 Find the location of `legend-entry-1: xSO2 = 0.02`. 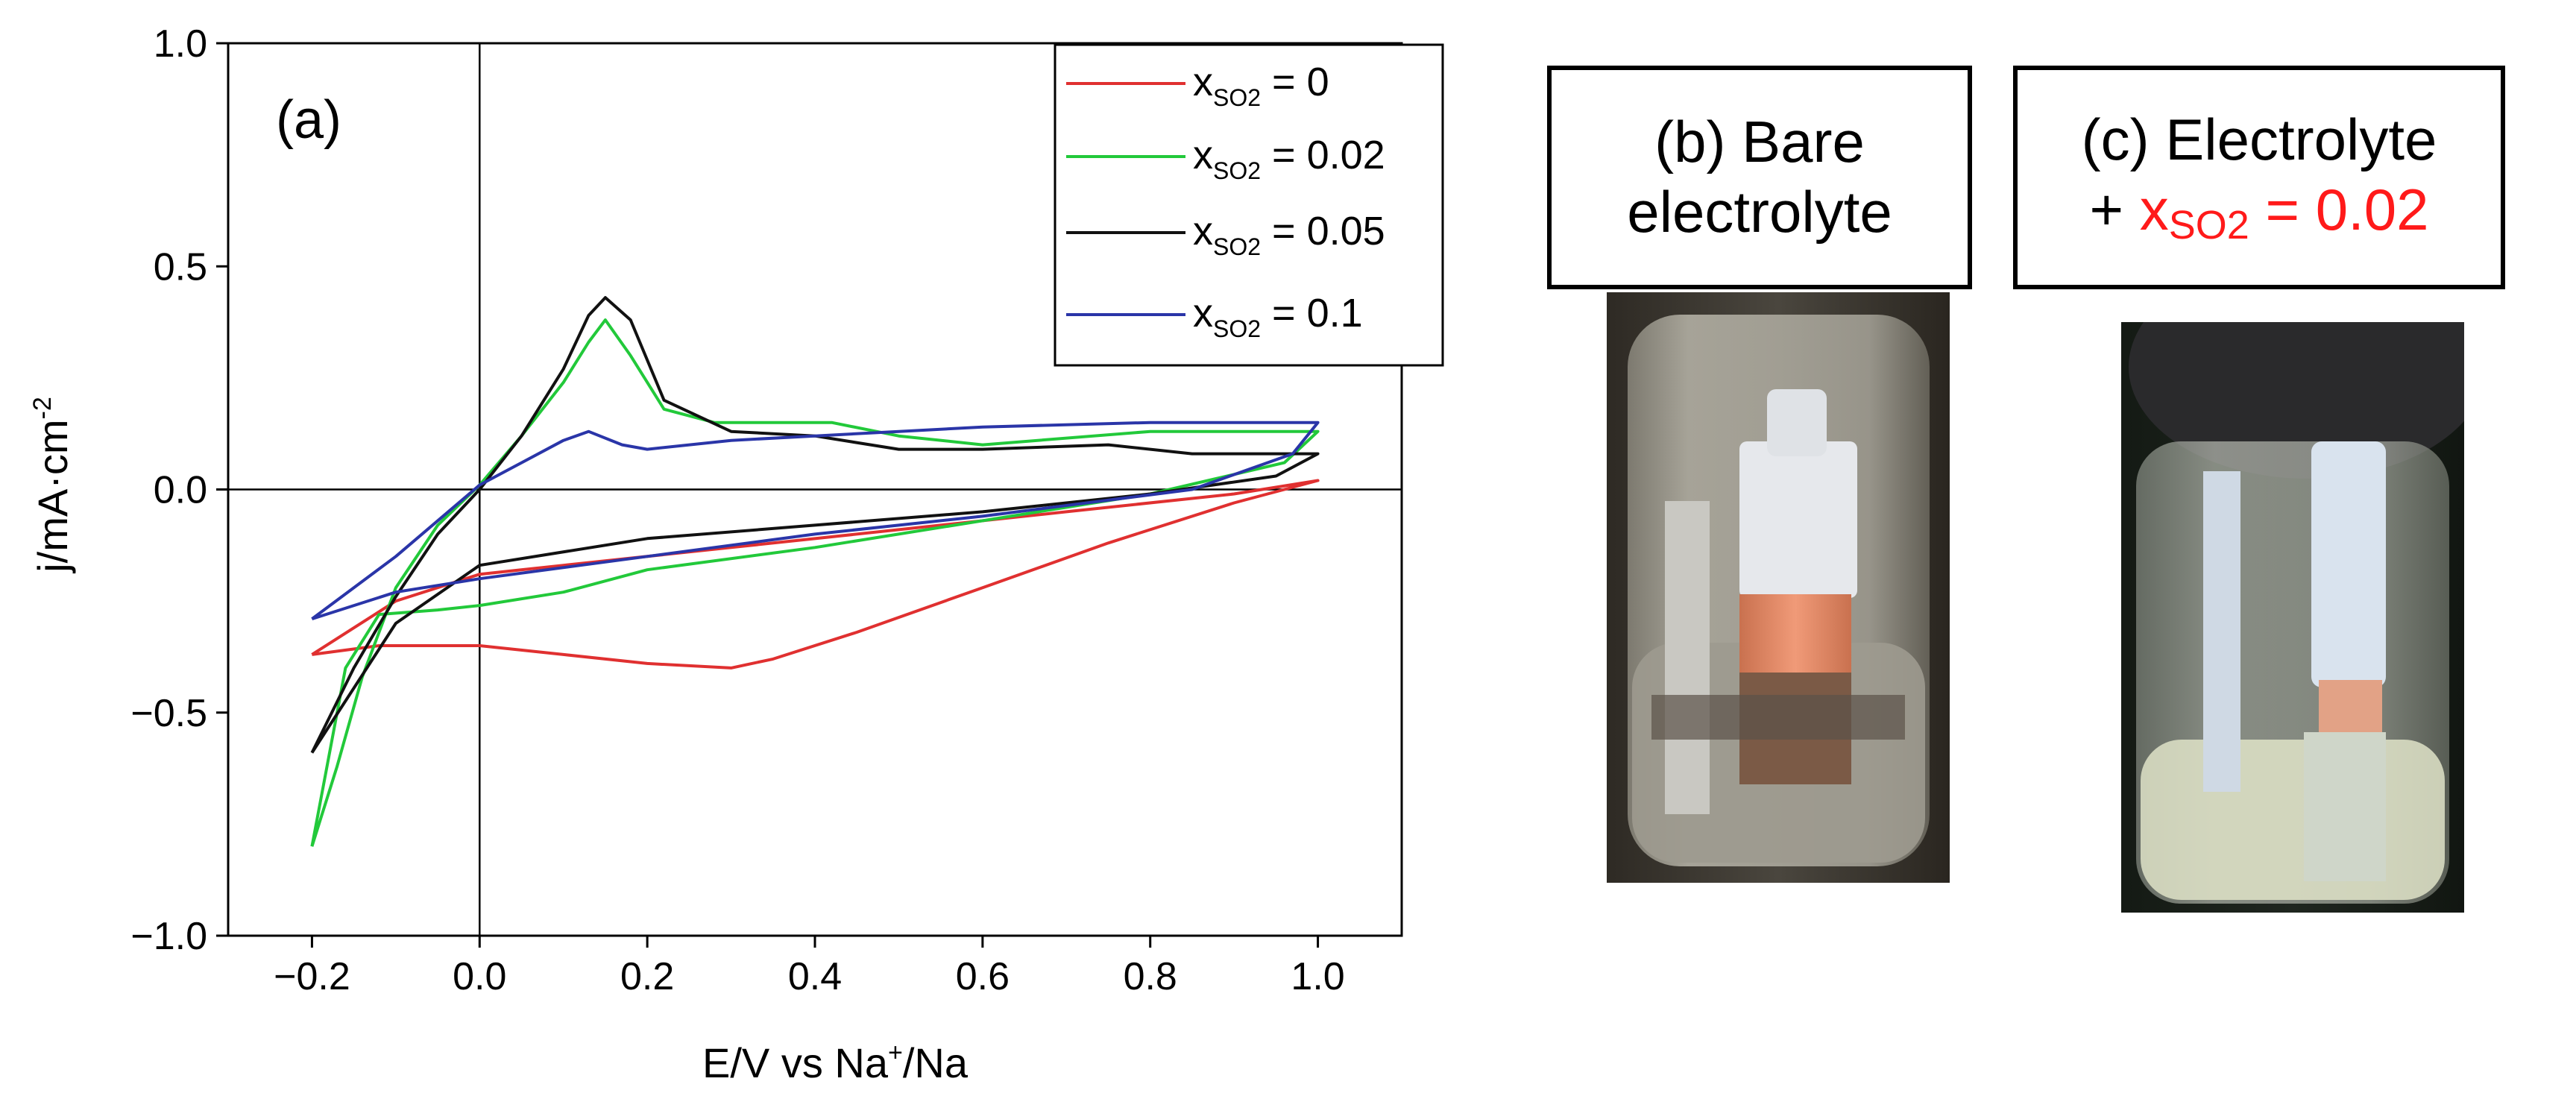

legend-entry-1: xSO2 = 0.02 is located at coordinates (1225, 158).